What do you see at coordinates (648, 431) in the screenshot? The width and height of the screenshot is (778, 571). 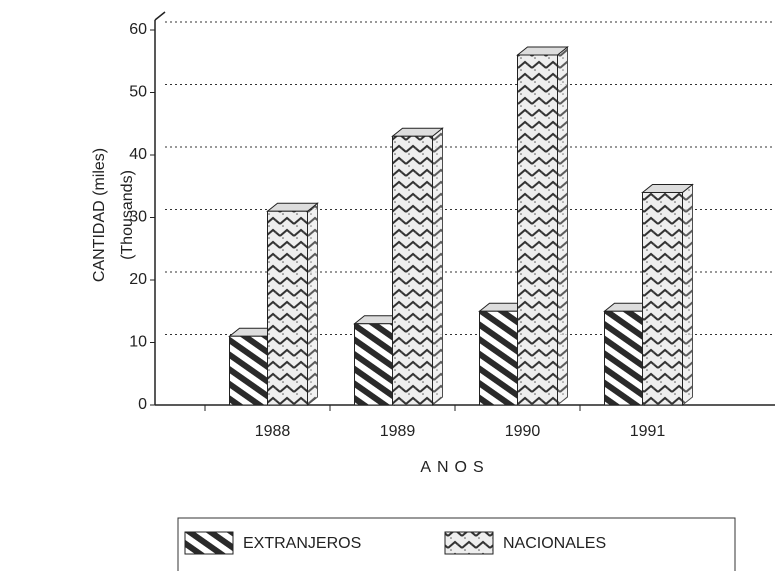 I see `x-tick-label: 1991` at bounding box center [648, 431].